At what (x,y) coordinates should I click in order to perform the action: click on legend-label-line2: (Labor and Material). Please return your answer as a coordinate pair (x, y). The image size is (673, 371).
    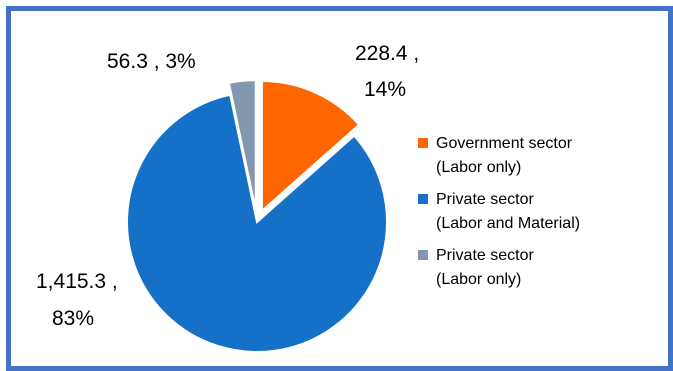
    Looking at the image, I should click on (508, 223).